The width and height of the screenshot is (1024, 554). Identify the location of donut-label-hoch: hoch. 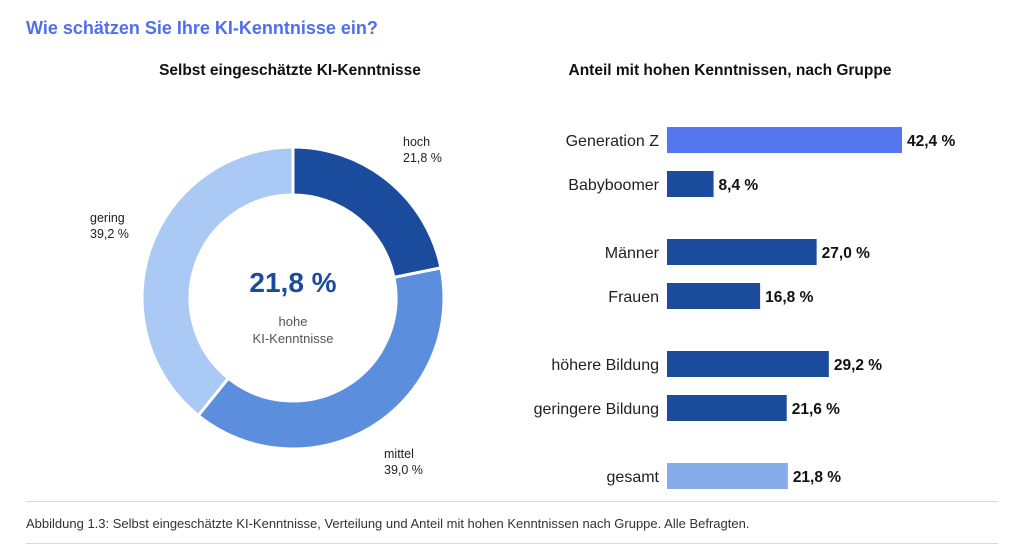
(416, 142).